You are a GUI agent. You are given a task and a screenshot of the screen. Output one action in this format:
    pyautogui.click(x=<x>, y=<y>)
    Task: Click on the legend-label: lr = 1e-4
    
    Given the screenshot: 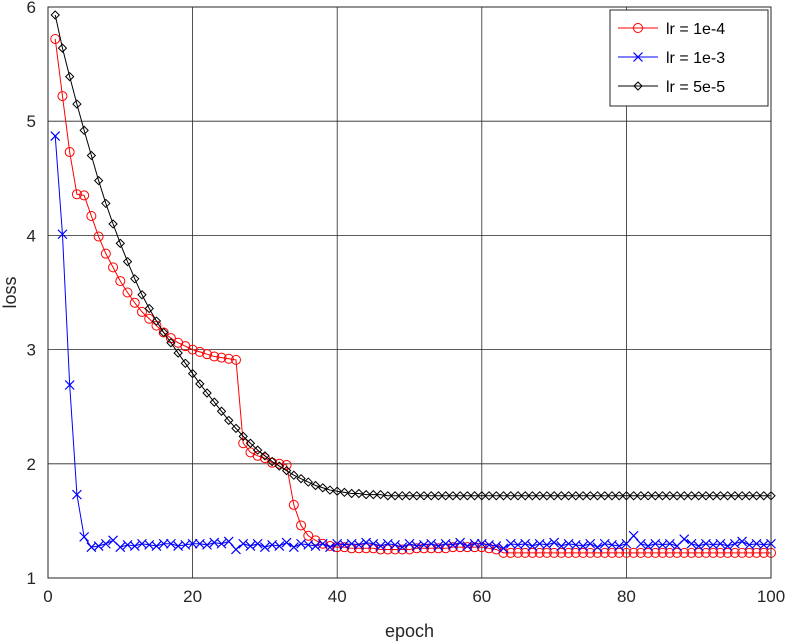 What is the action you would take?
    pyautogui.click(x=695, y=29)
    